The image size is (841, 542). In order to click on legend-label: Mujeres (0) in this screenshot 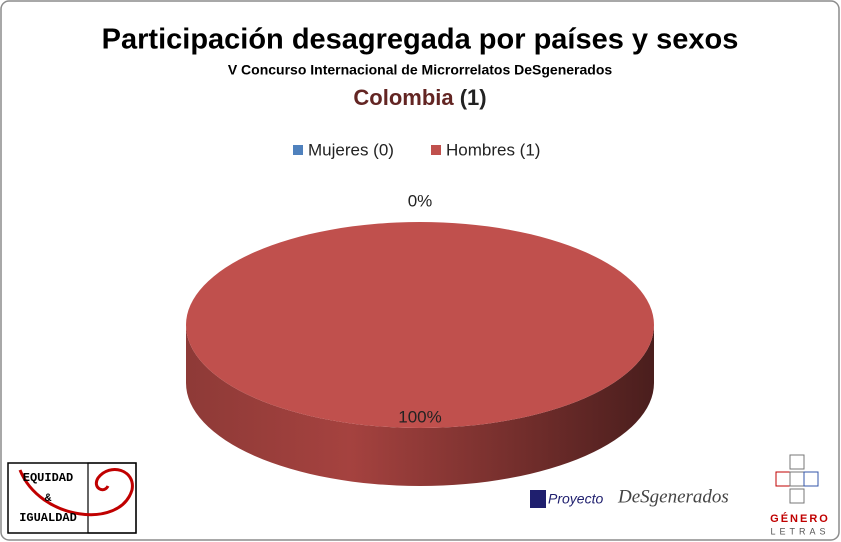, I will do `click(351, 149)`.